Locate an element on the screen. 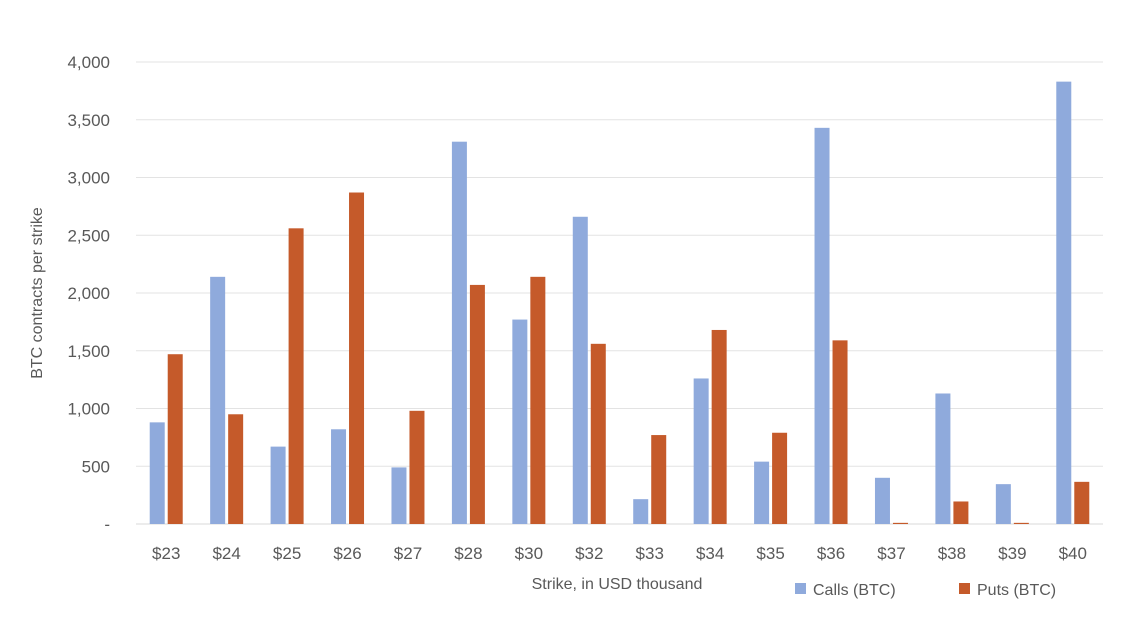  x-tick-label: $39 is located at coordinates (1012, 553).